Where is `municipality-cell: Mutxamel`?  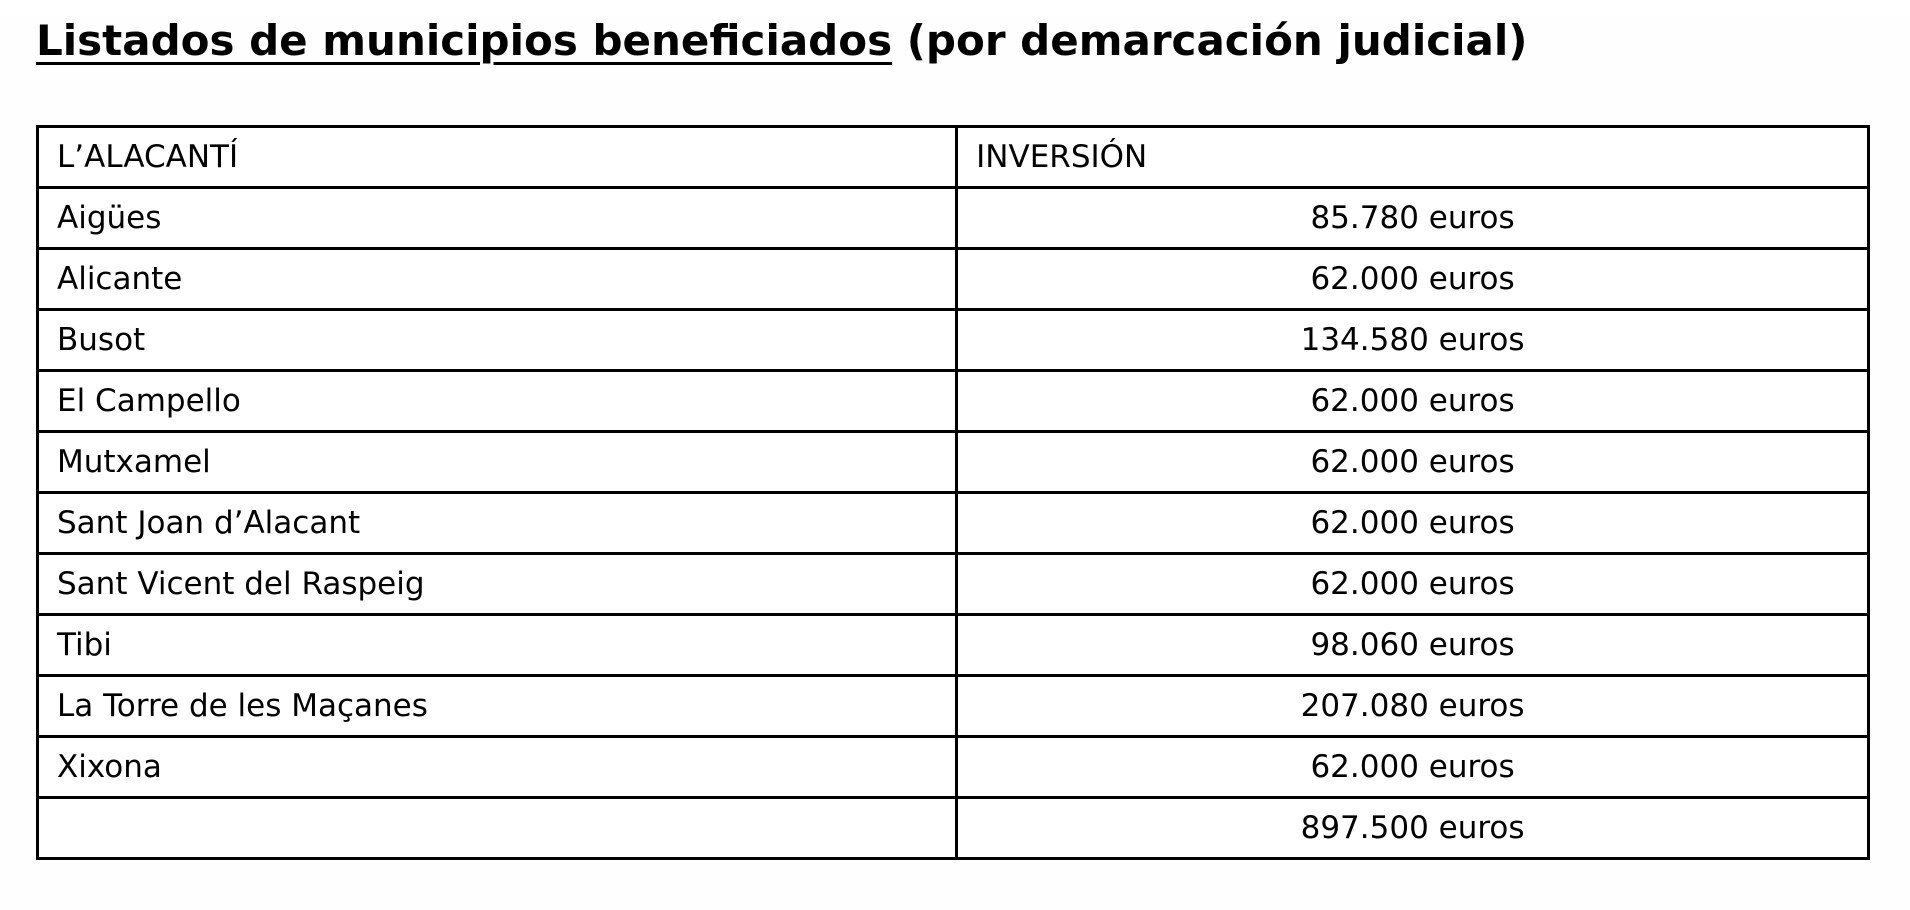 municipality-cell: Mutxamel is located at coordinates (497, 462).